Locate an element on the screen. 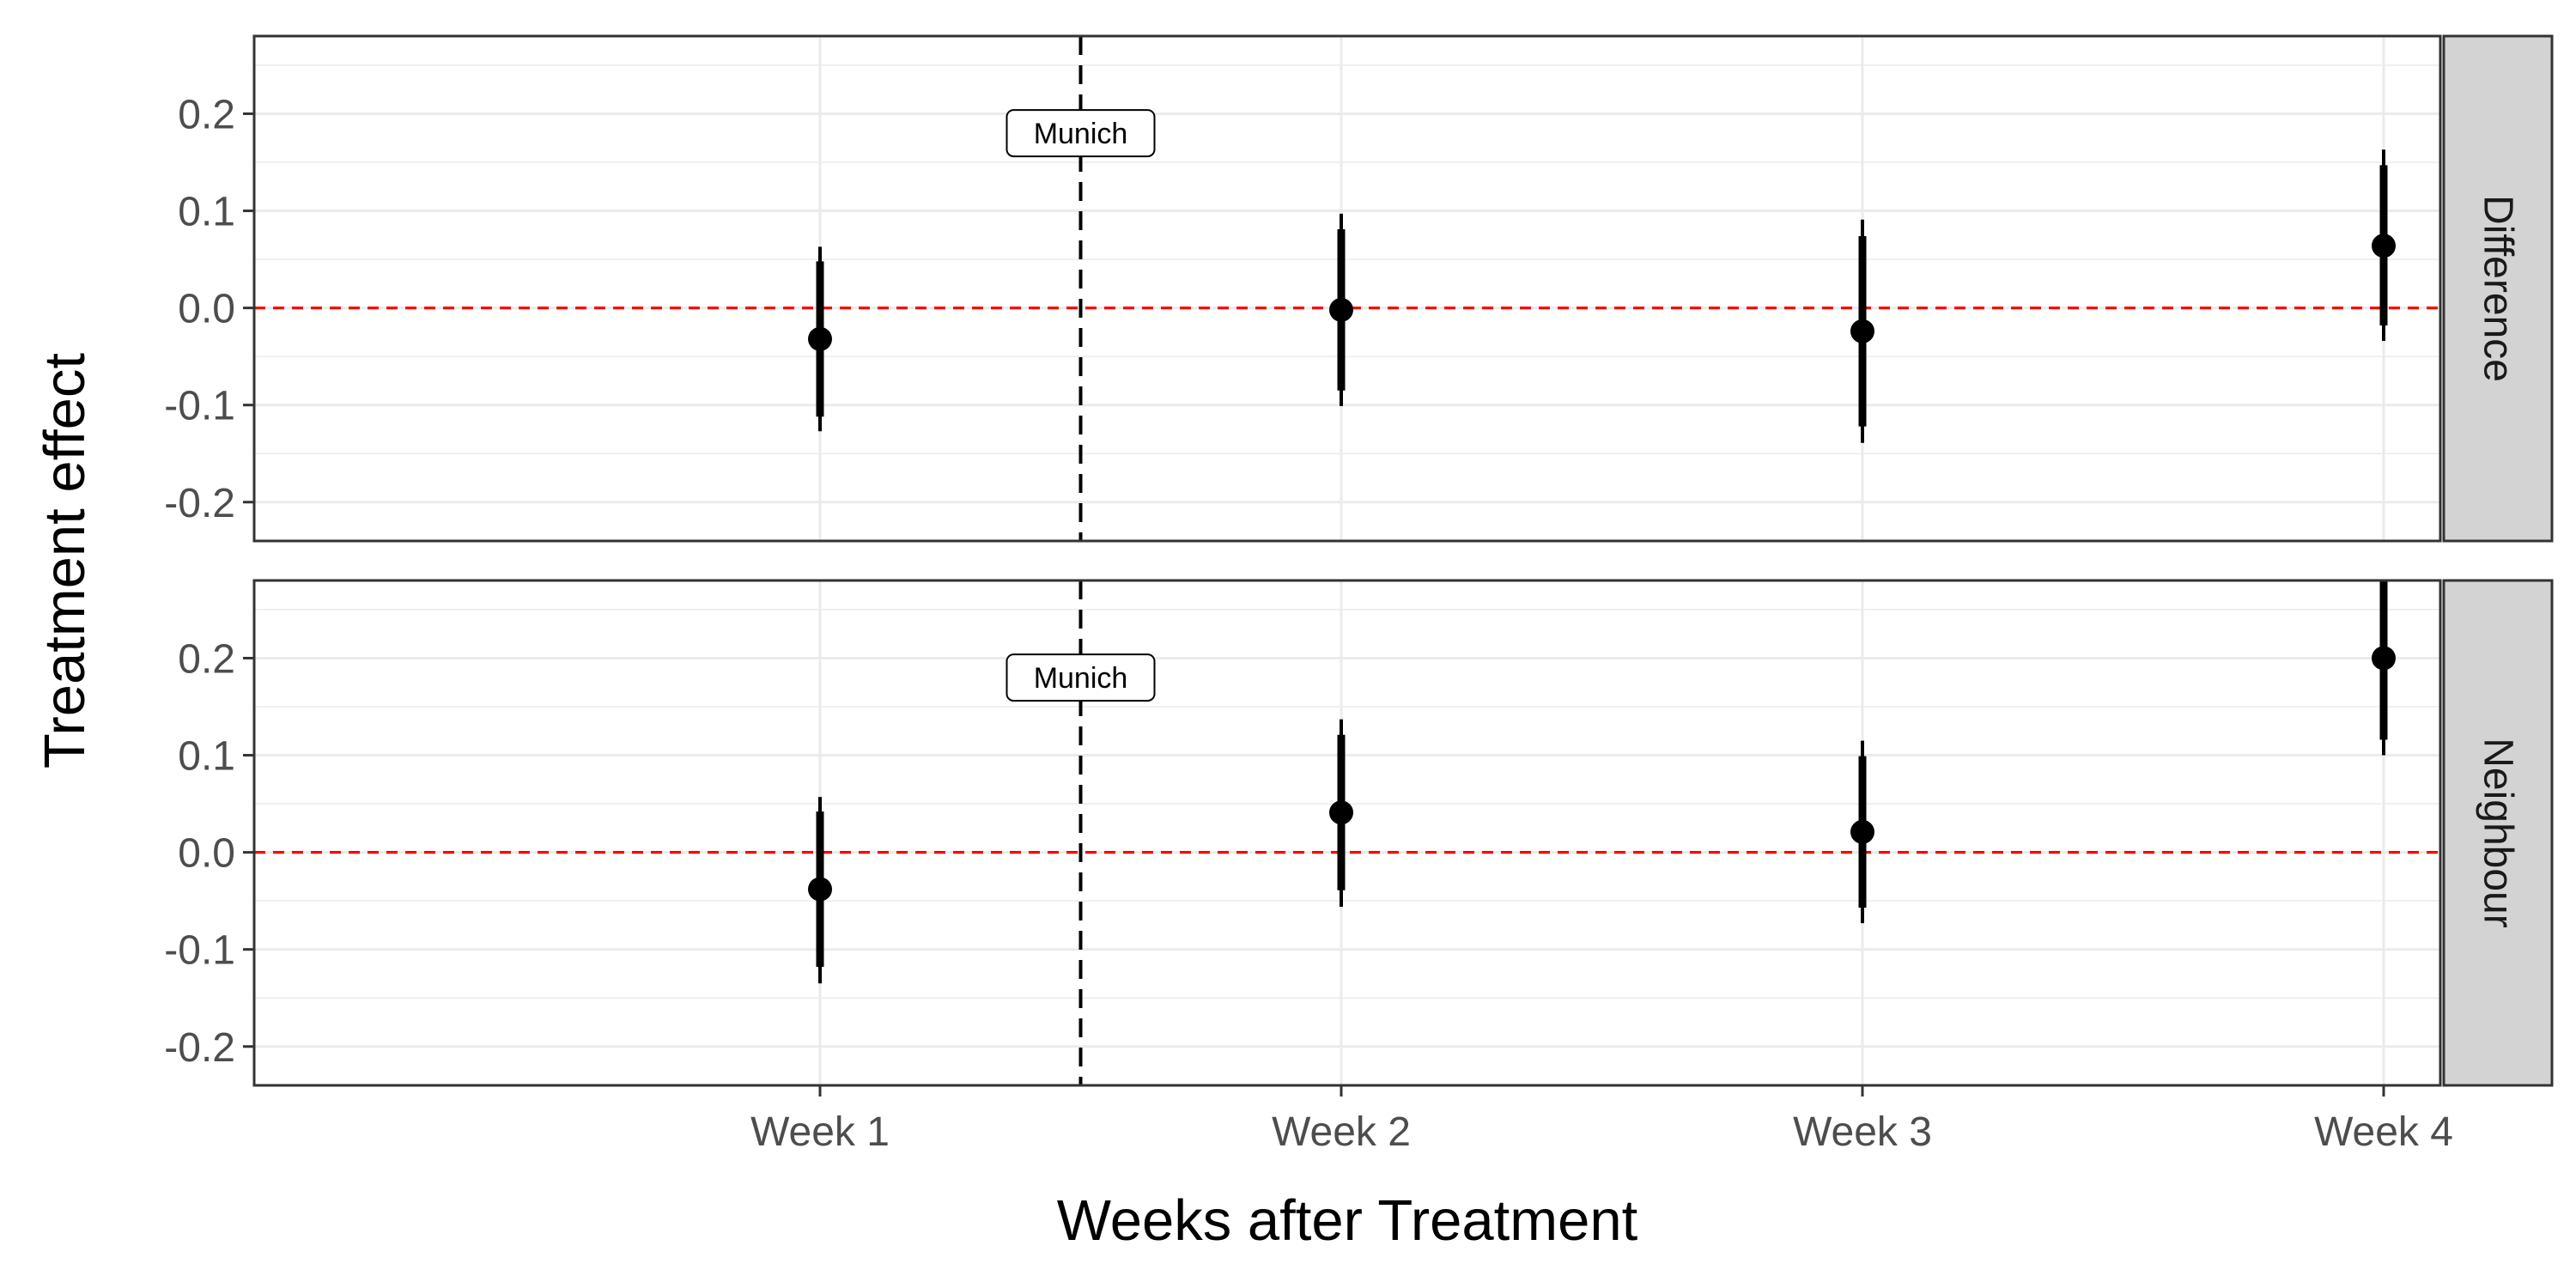 The image size is (2576, 1288). x-tick-label: Week 1 is located at coordinates (820, 1132).